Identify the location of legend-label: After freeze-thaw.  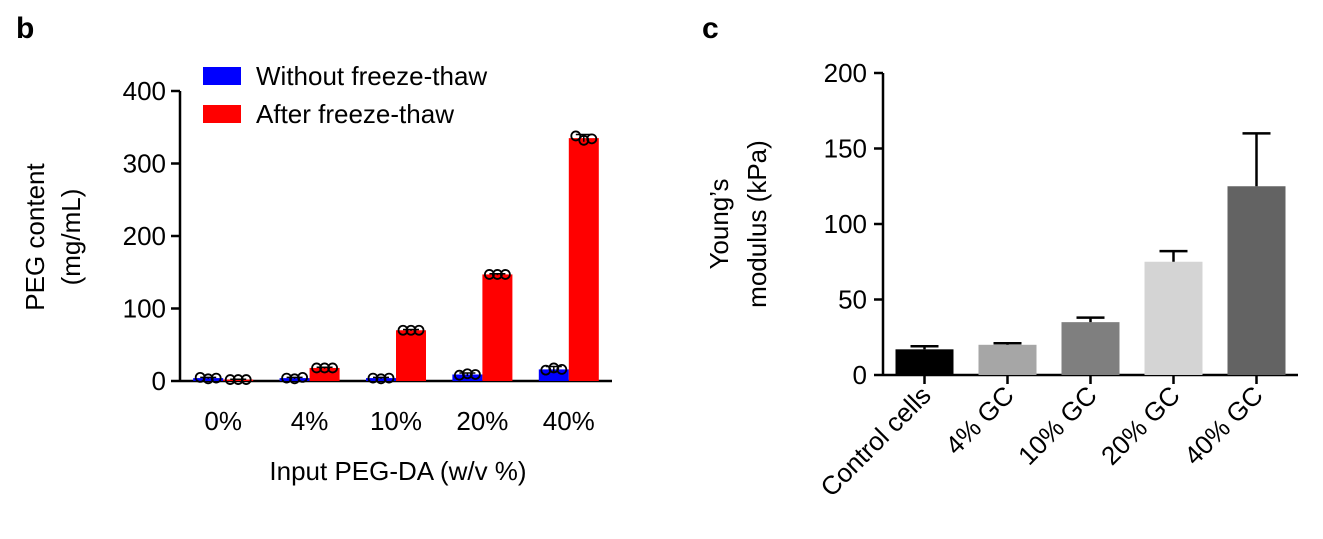
(355, 114).